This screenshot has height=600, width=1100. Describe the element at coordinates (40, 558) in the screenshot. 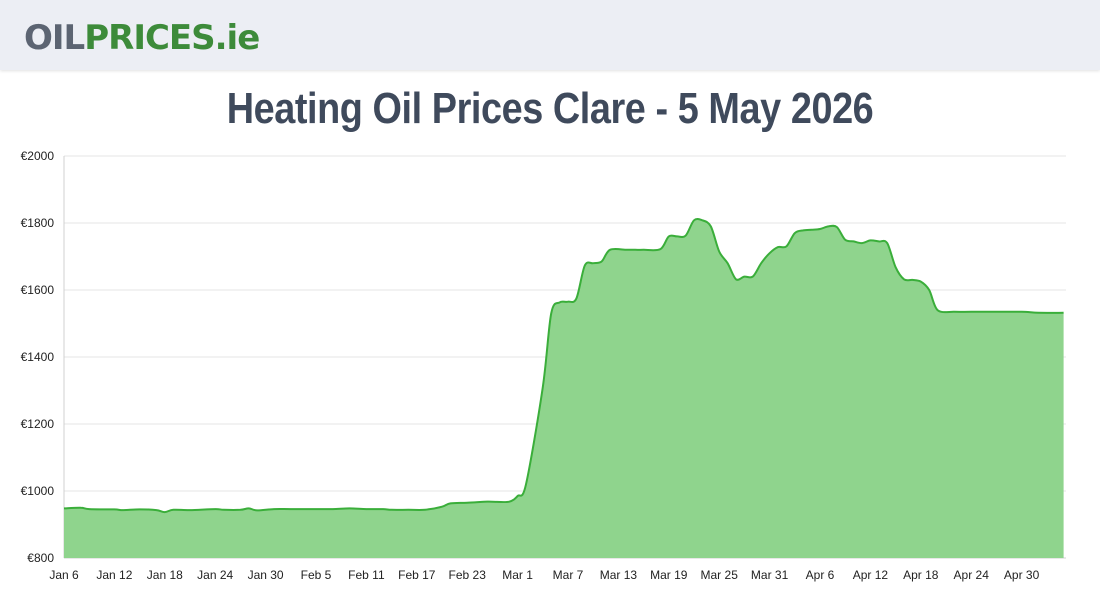

I see `y-tick-label: €800` at that location.